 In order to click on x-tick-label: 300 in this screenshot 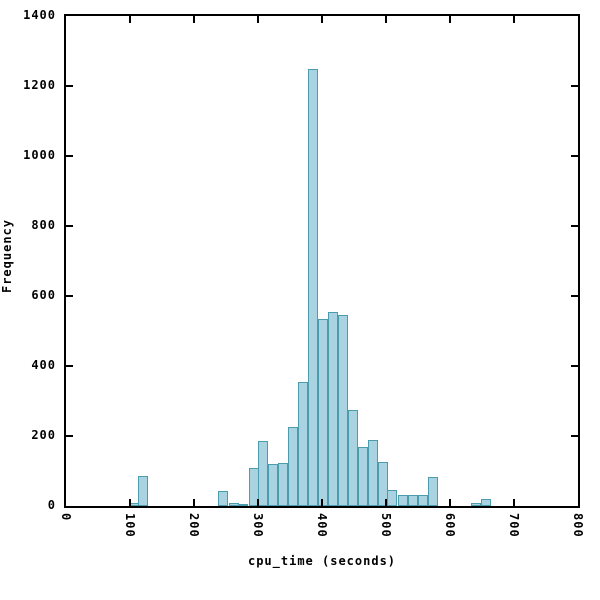, I will do `click(258, 525)`.